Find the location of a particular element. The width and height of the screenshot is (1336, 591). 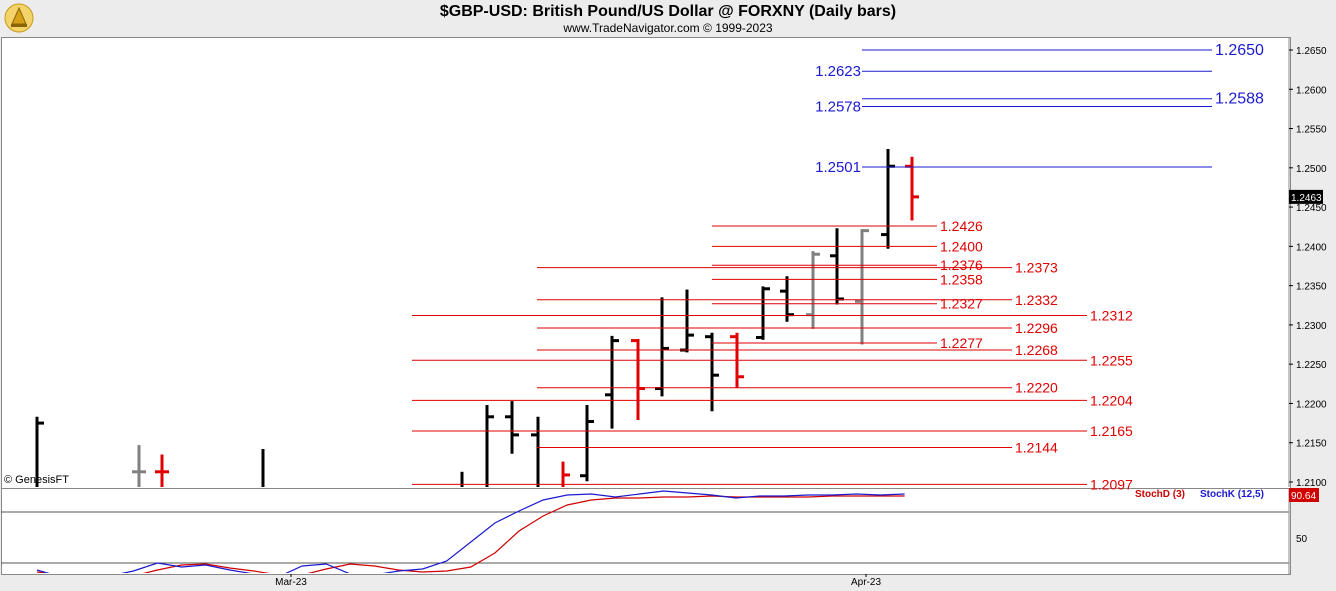

level-label-1.2426: 1.2426 is located at coordinates (961, 226).